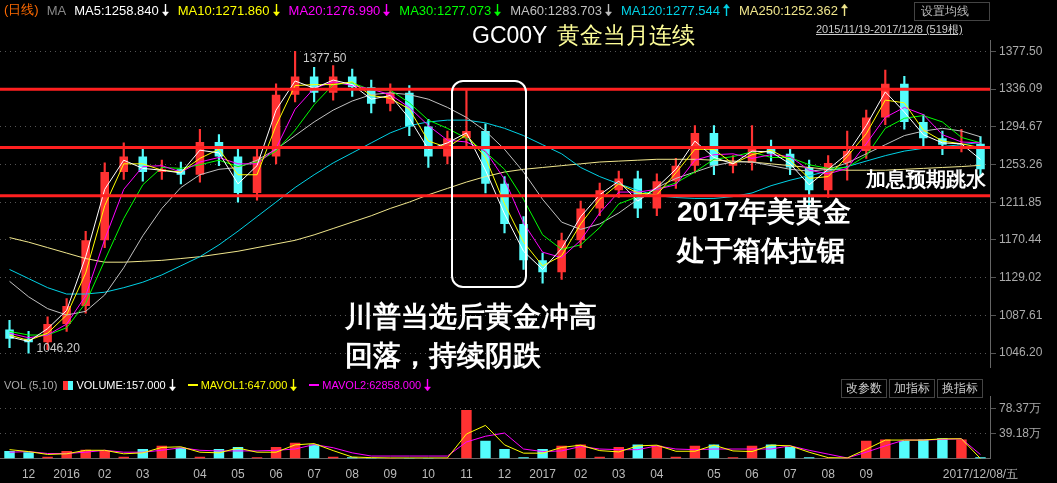  Describe the element at coordinates (121, 385) in the screenshot. I see `legend-label: VOLUME:157.000` at that location.